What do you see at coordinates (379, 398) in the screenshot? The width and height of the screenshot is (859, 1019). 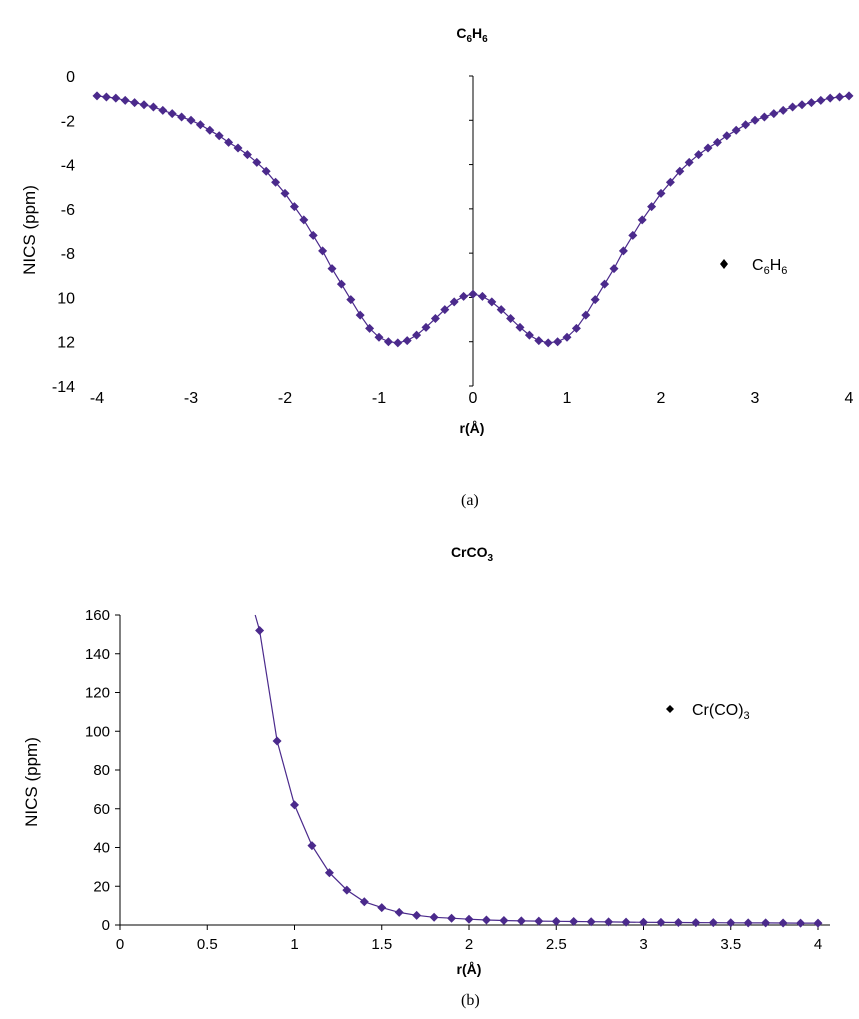 I see `x-tick-label: -1` at bounding box center [379, 398].